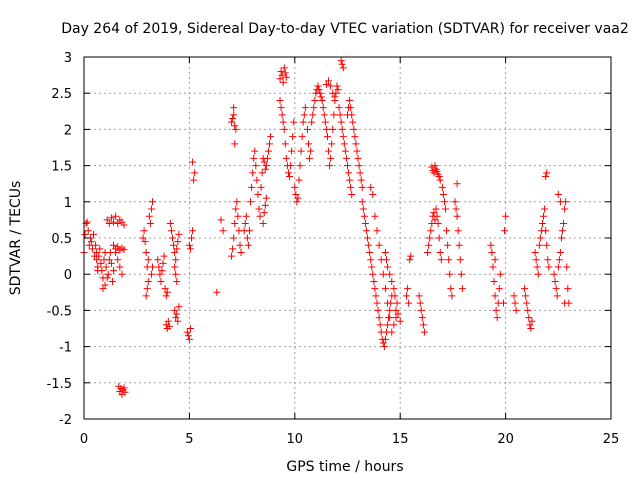  I want to click on y-tick-label: -0.5, so click(59, 311).